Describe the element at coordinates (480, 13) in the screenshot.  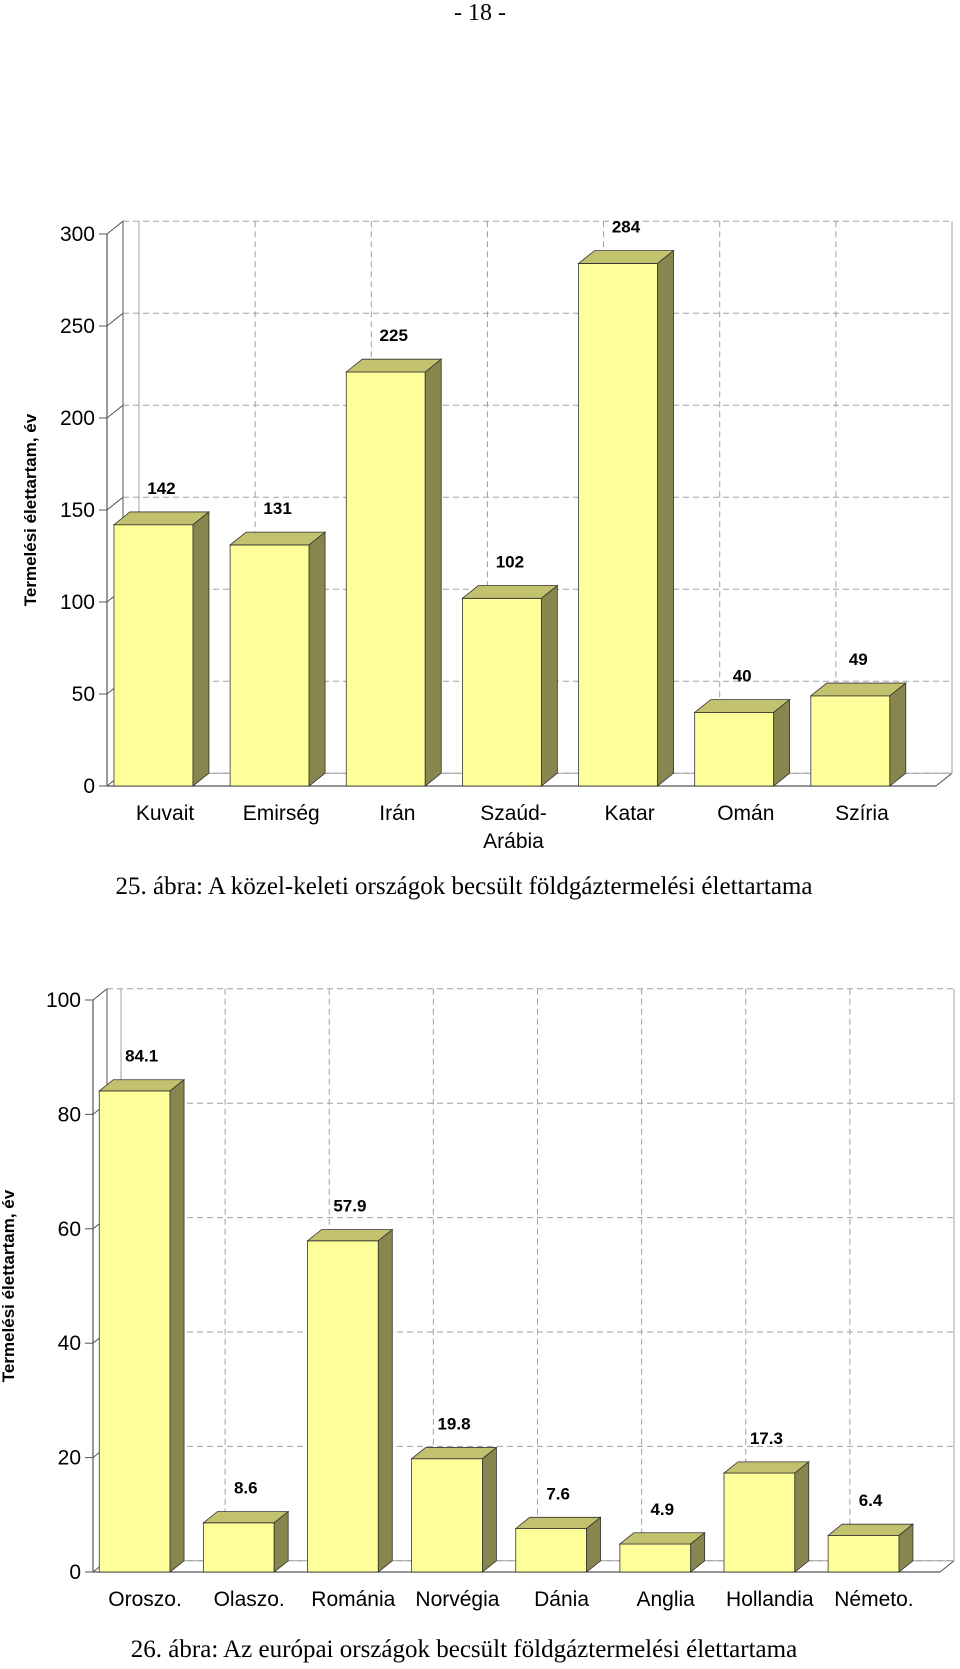
I see `page-number: - 18 -` at that location.